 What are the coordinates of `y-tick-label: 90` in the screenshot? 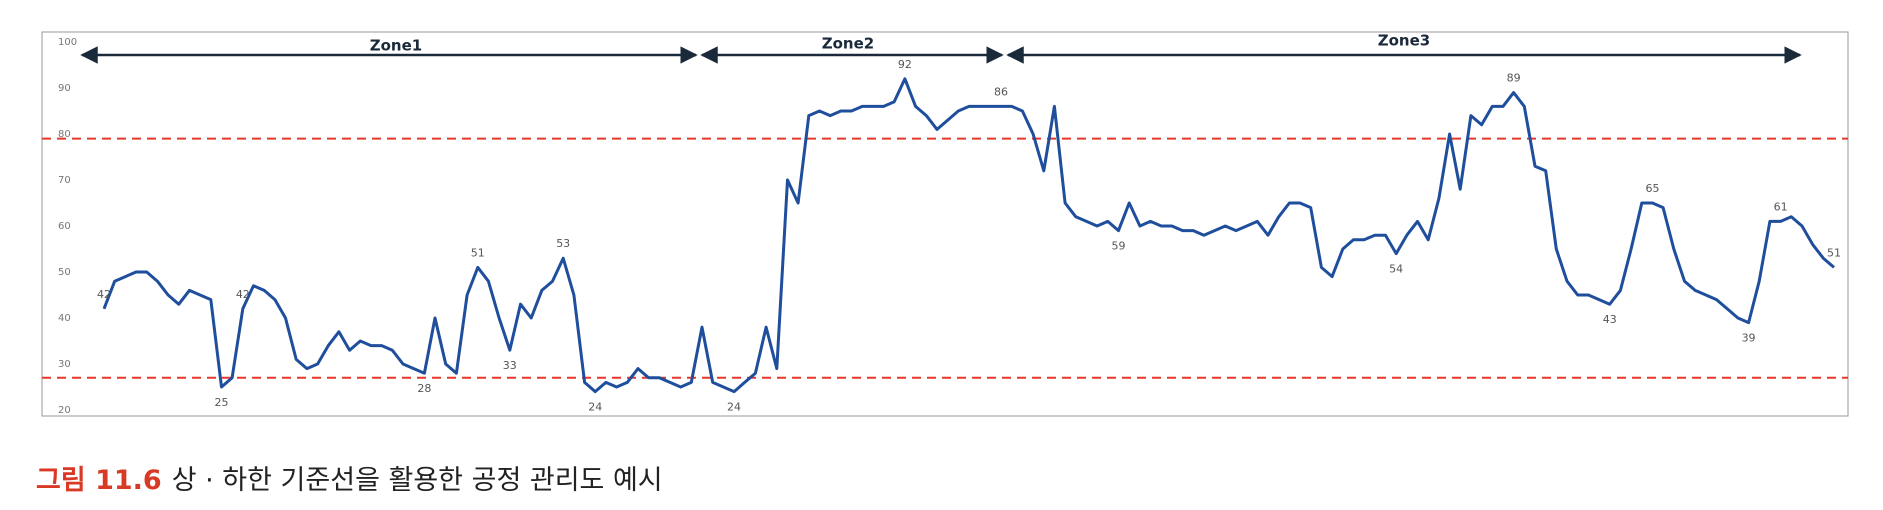 It's located at (64, 88).